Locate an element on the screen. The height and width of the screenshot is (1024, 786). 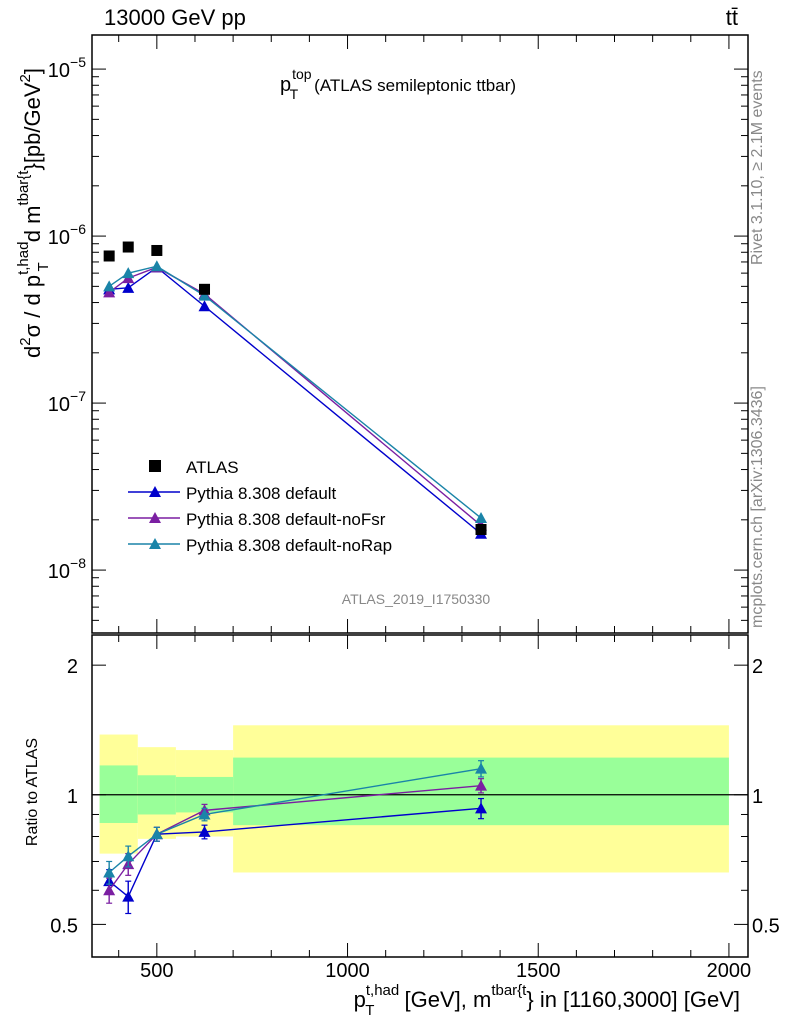
ratio-y-tick-label-right: 0.5 is located at coordinates (766, 926).